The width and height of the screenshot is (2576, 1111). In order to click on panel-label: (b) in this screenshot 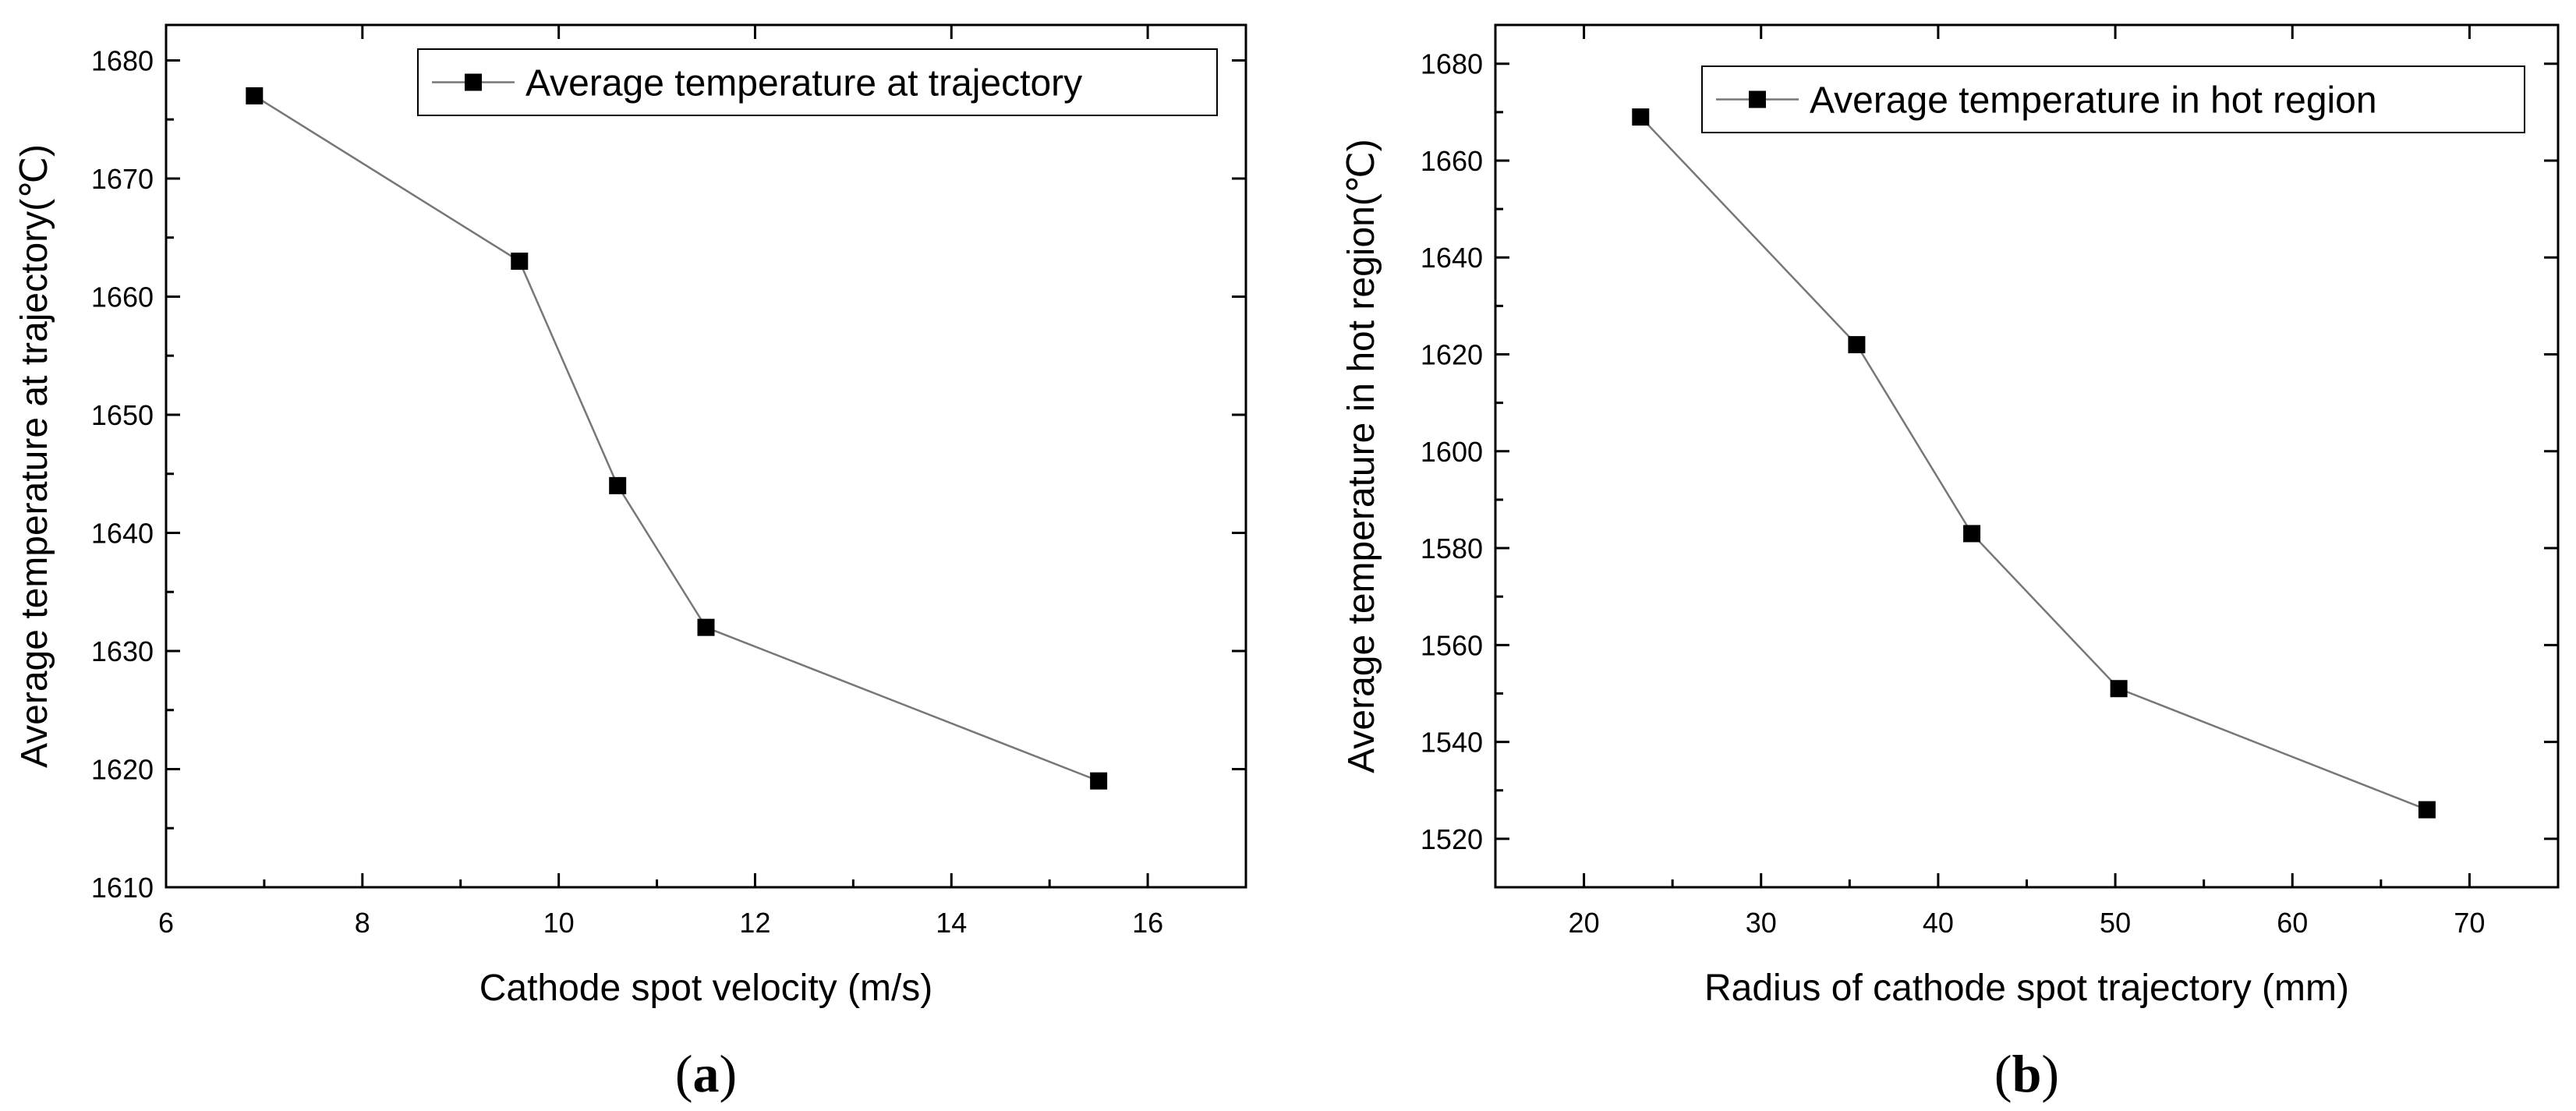, I will do `click(2027, 1074)`.